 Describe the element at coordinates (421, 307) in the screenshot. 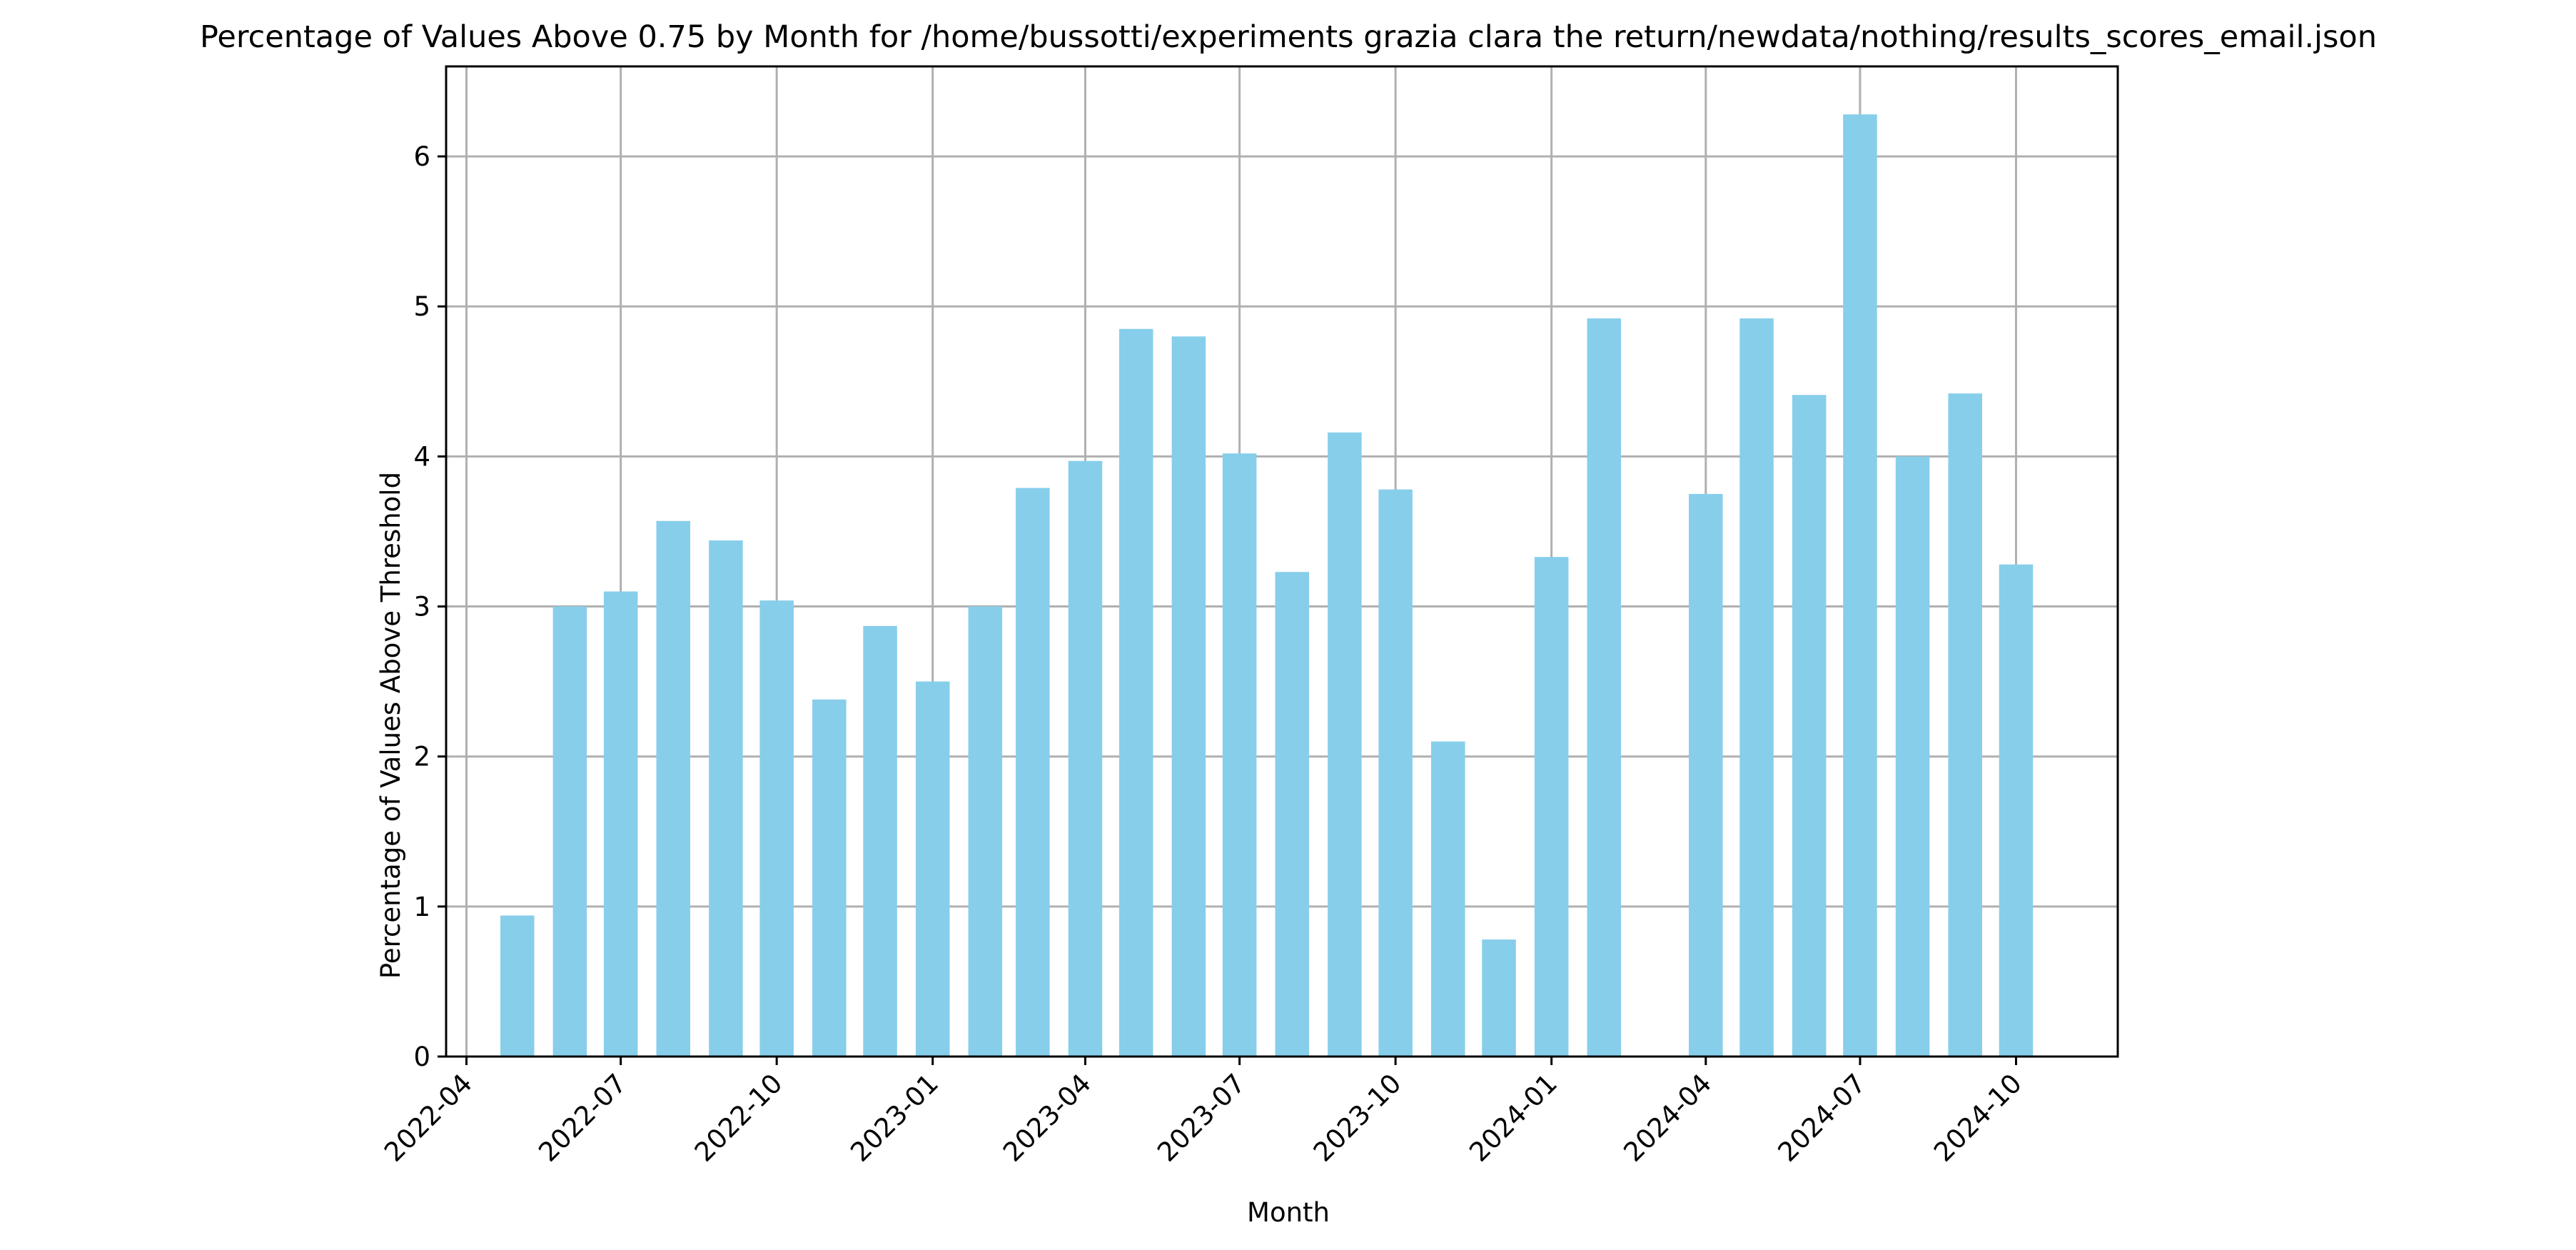

I see `y-tick-label: 5` at that location.